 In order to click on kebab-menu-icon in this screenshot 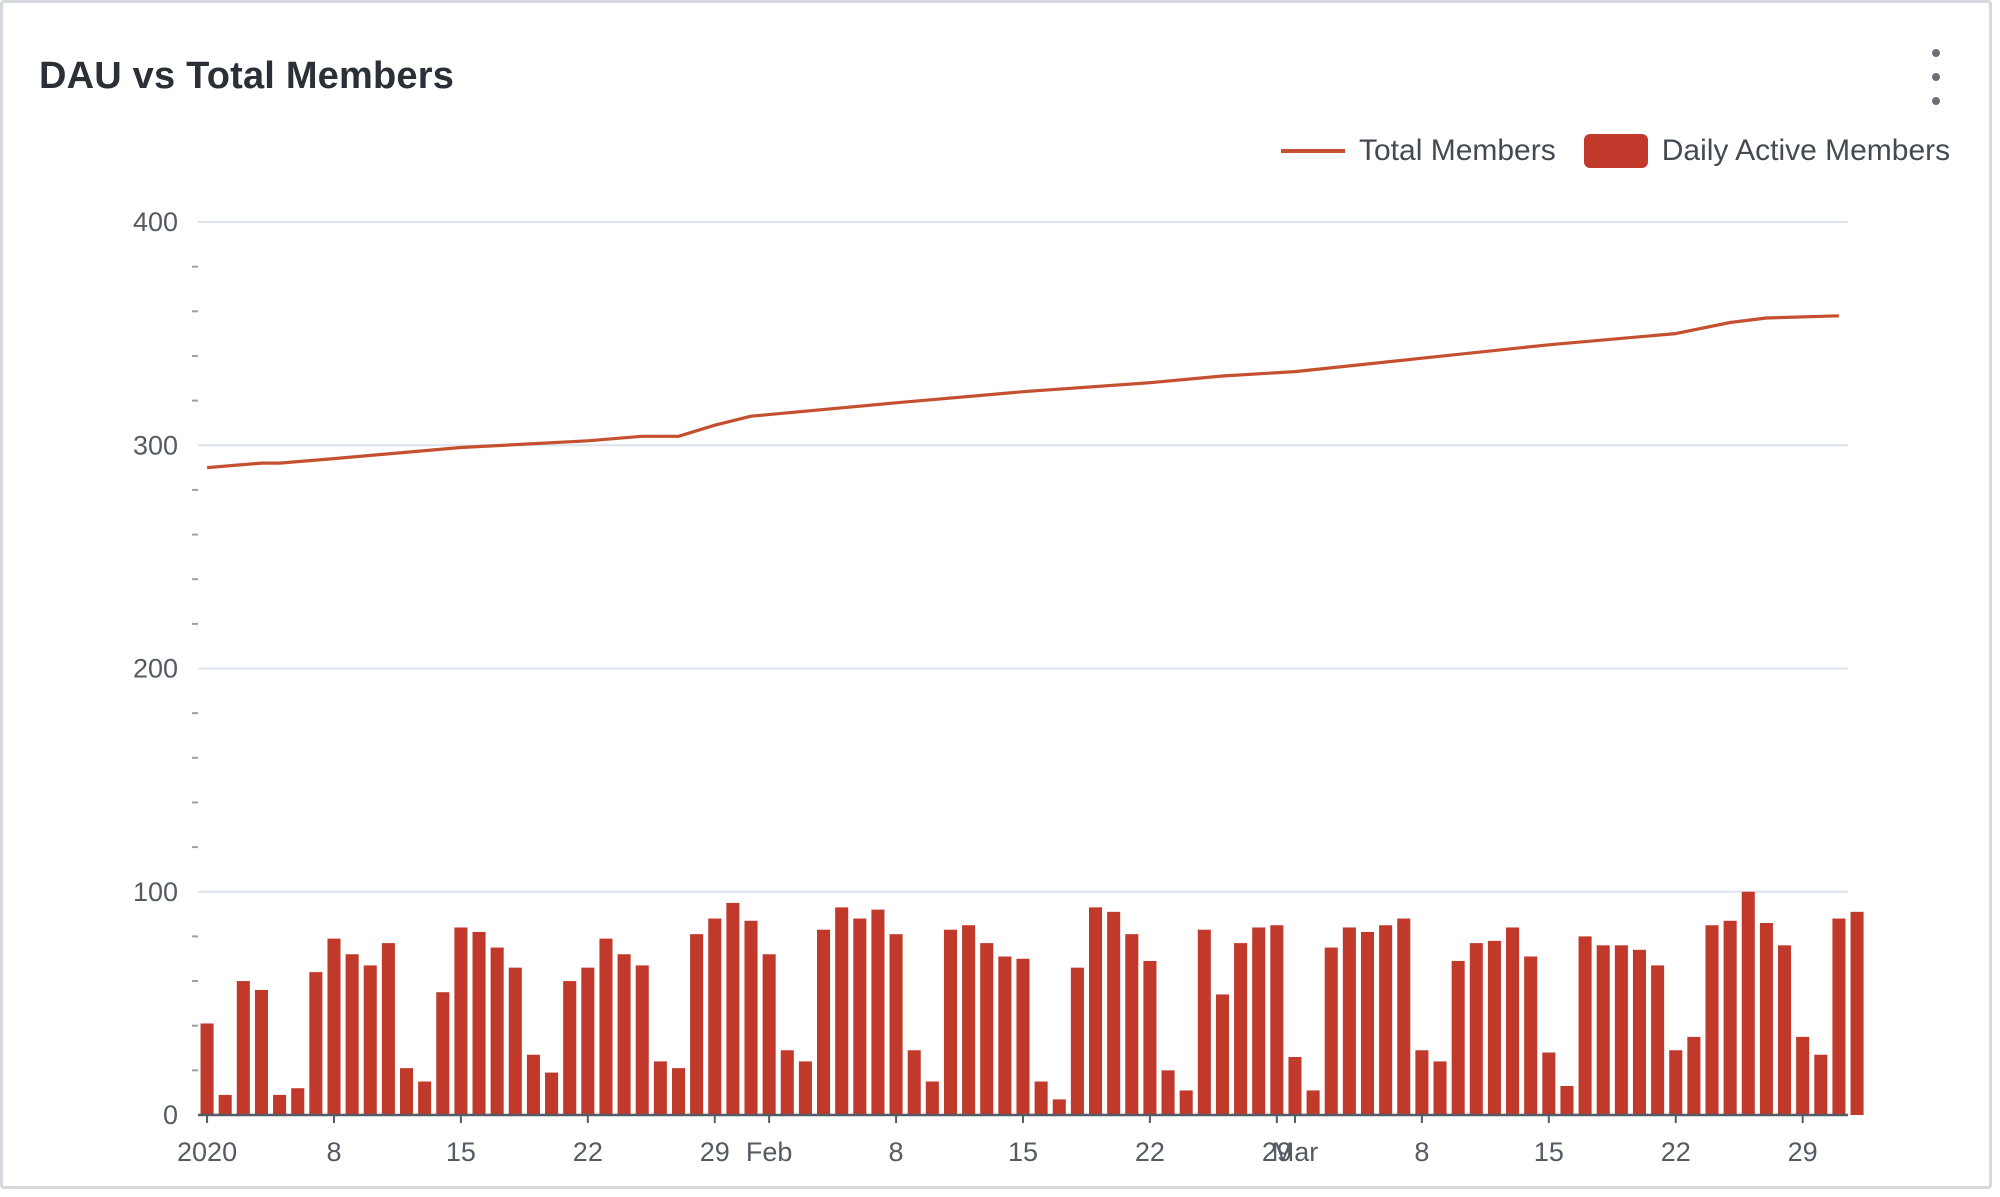, I will do `click(1936, 77)`.